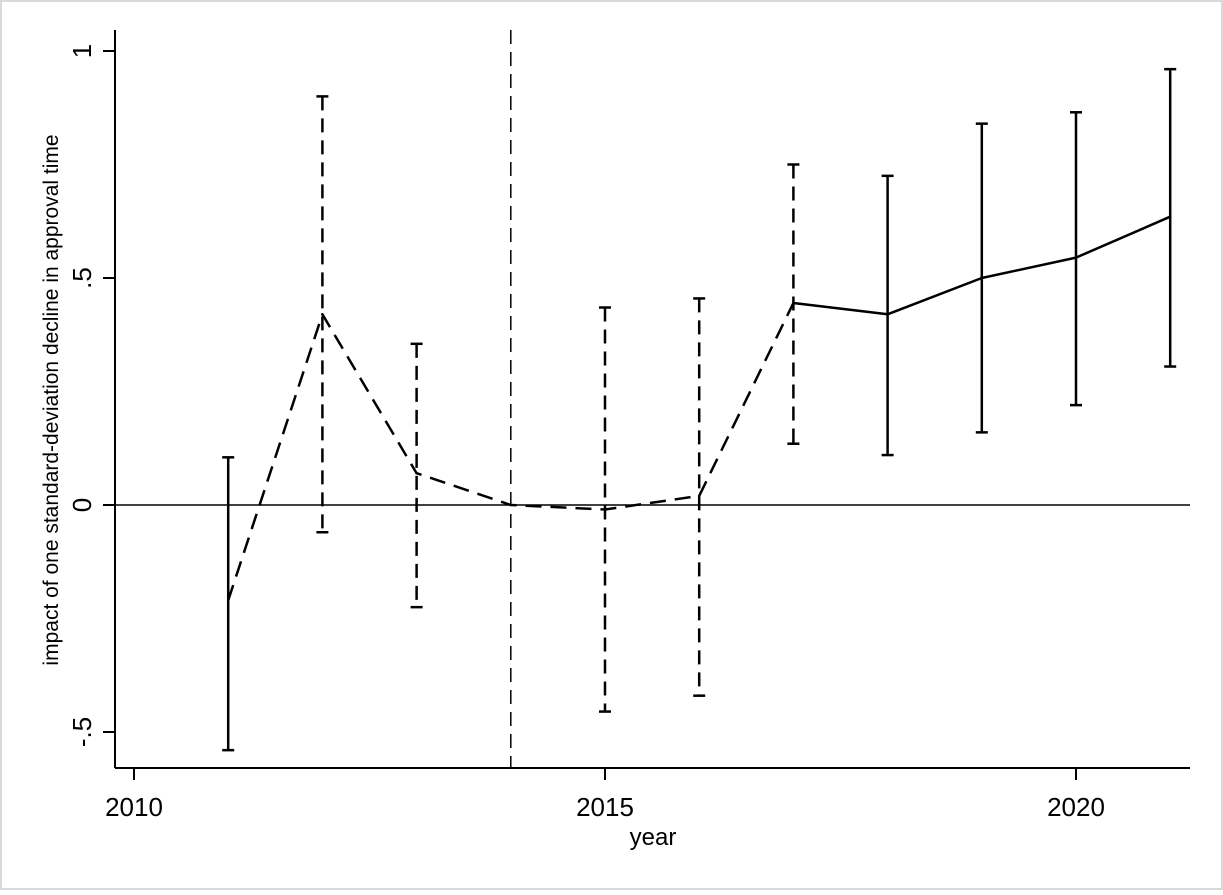  I want to click on x-axis-title: year, so click(653, 837).